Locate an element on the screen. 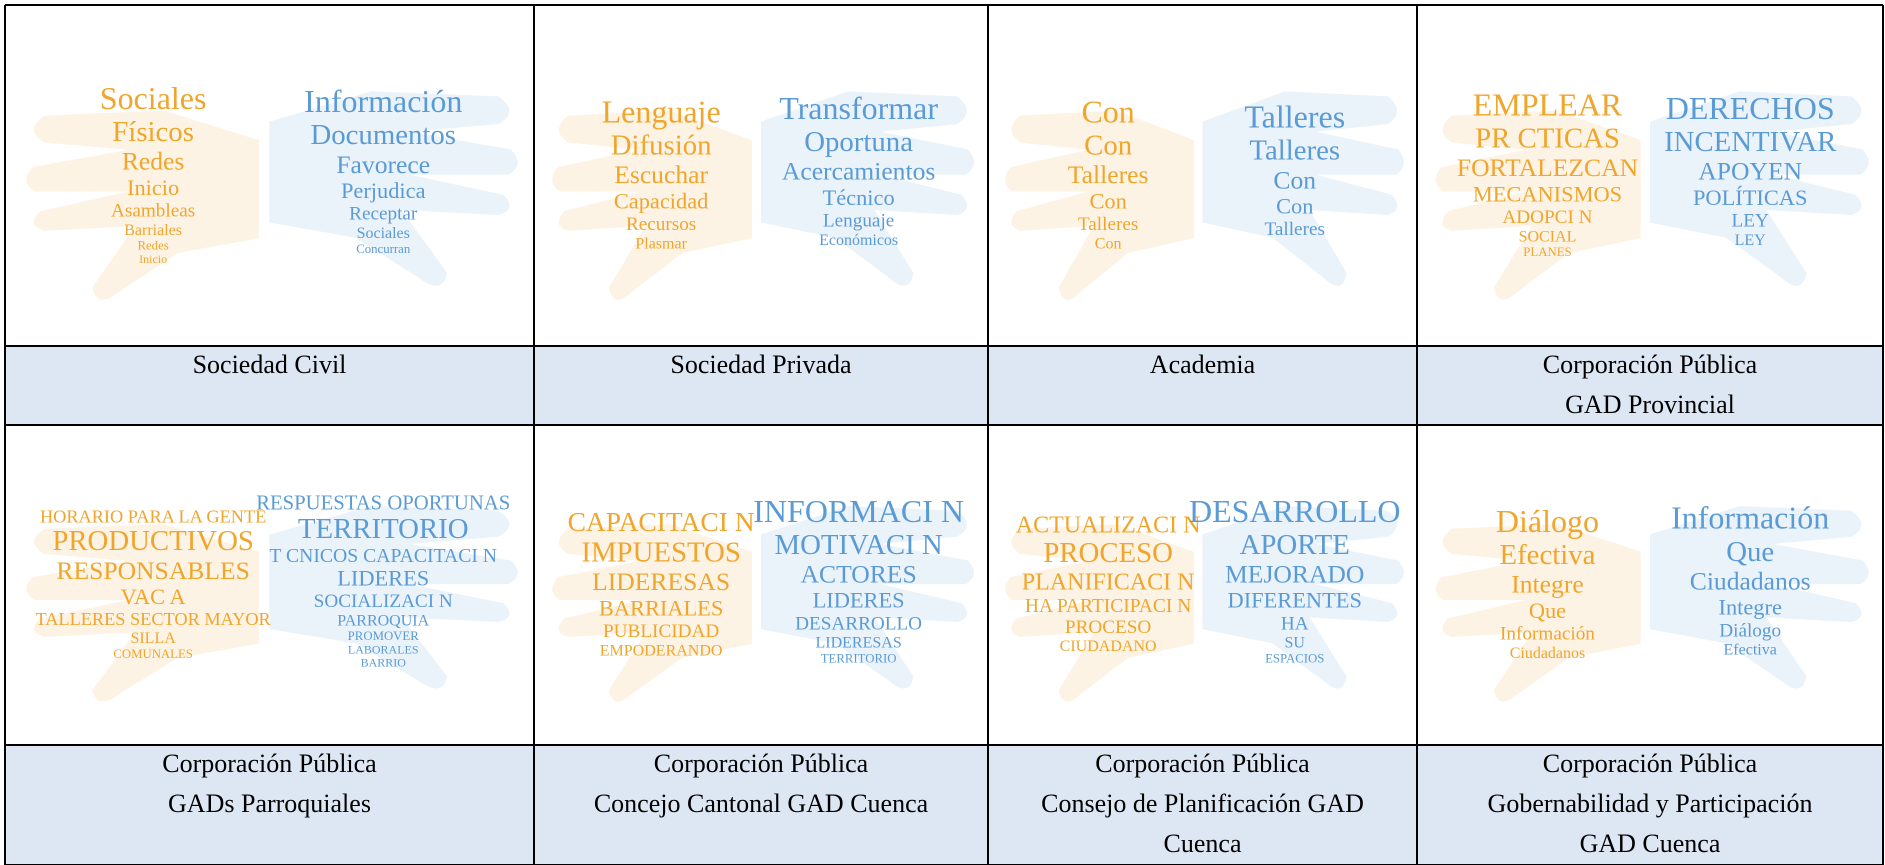  word: VAC A is located at coordinates (153, 596).